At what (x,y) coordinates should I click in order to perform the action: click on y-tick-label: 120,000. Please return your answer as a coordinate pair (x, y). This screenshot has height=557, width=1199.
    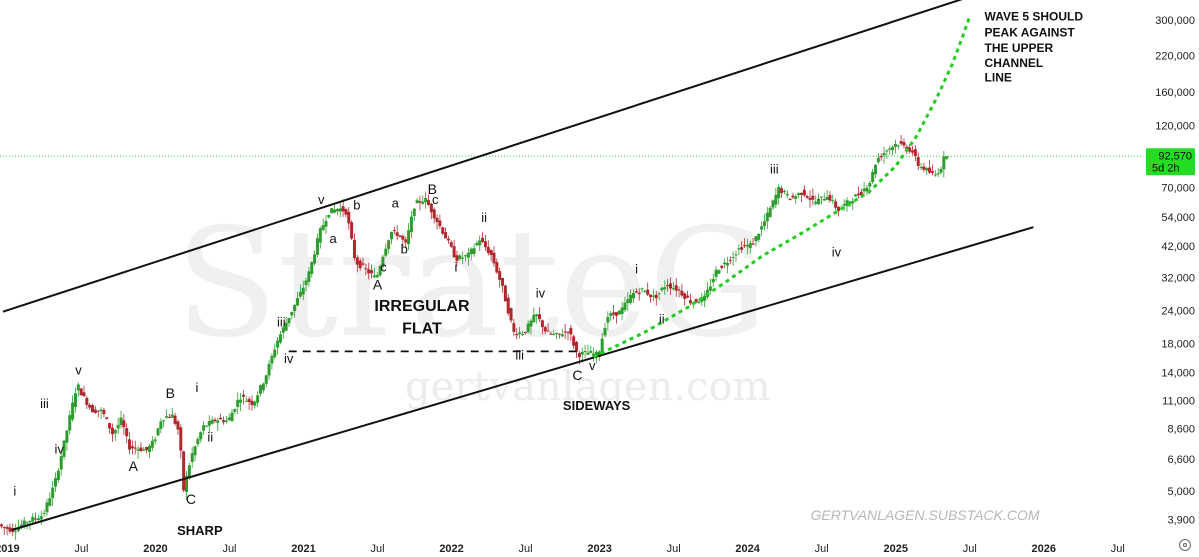
    Looking at the image, I should click on (1175, 126).